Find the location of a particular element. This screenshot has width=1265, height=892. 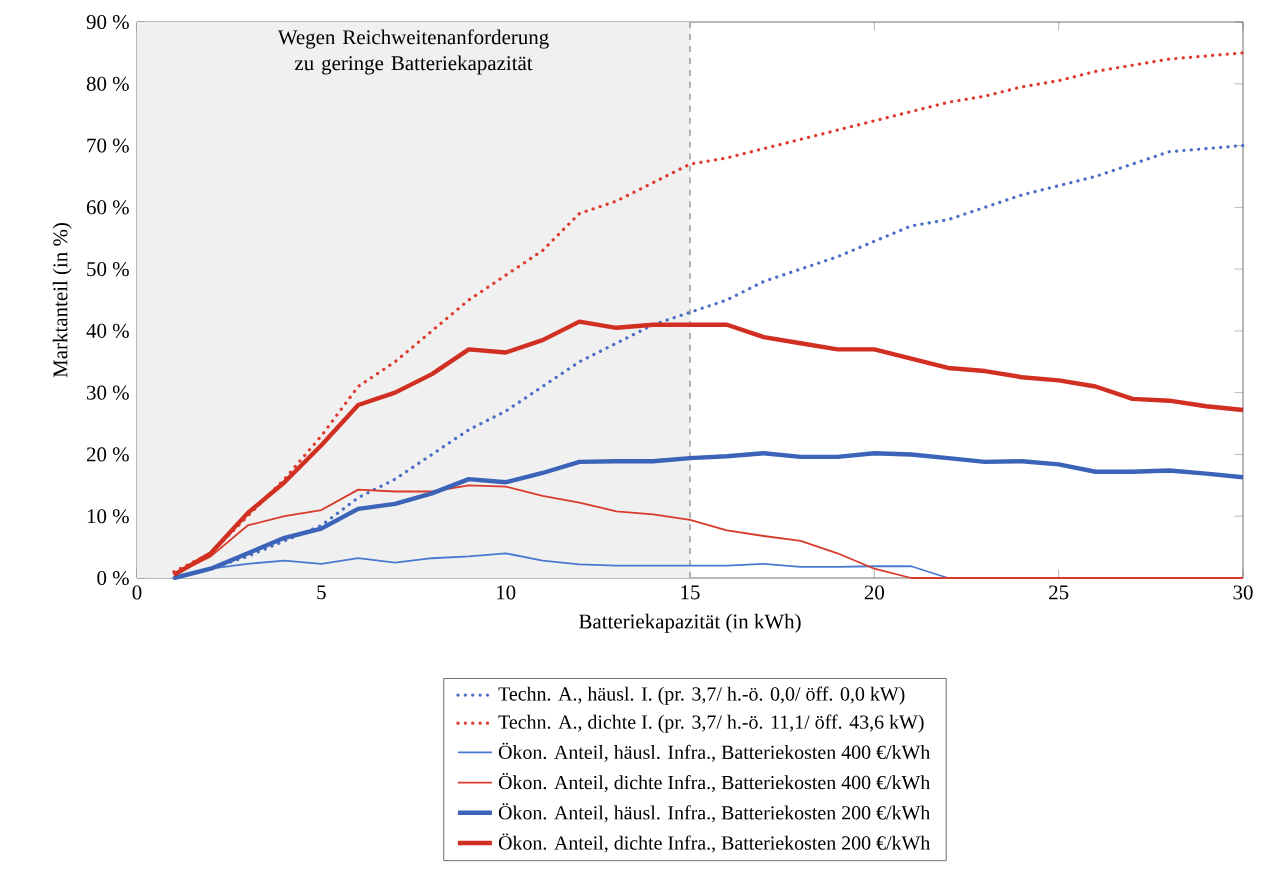

y-axis-title: Marktanteil (in %) is located at coordinates (62, 300).